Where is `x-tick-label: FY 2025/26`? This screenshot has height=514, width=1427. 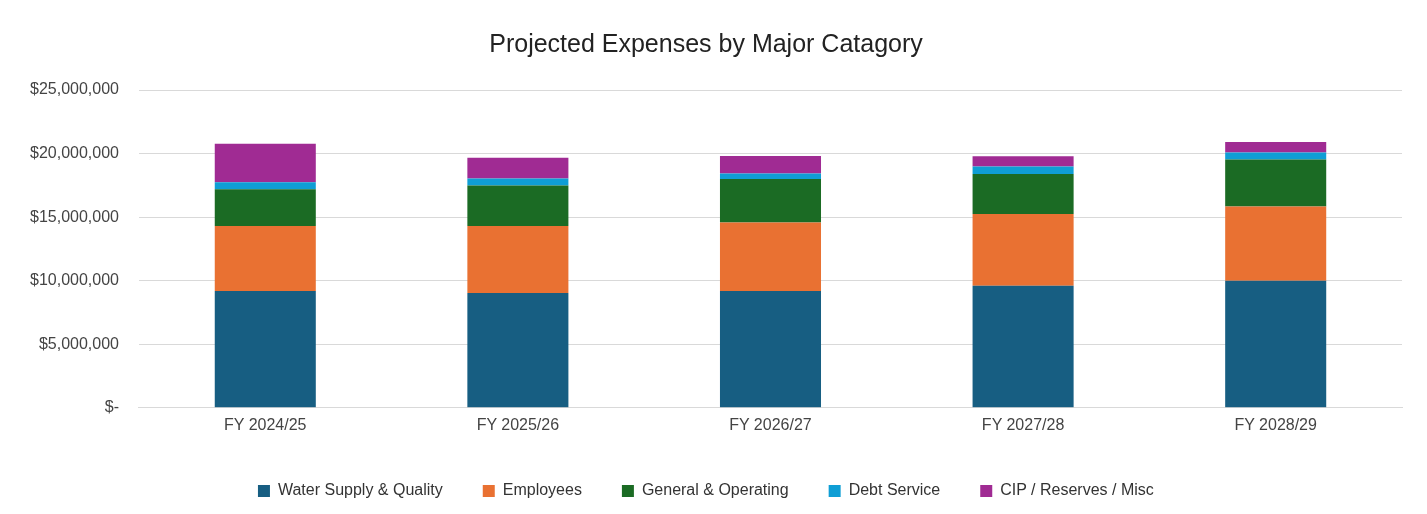
x-tick-label: FY 2025/26 is located at coordinates (518, 424).